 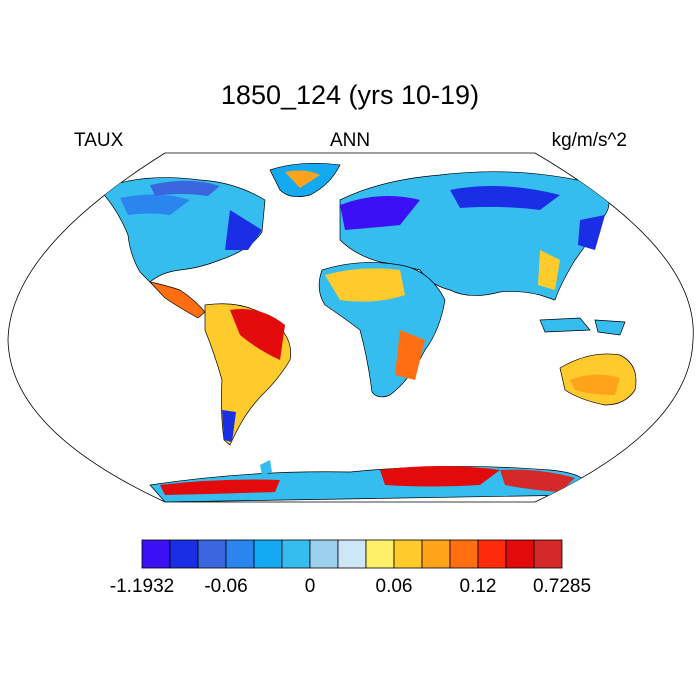 What do you see at coordinates (226, 586) in the screenshot?
I see `colorbar-tick-label: -0.06` at bounding box center [226, 586].